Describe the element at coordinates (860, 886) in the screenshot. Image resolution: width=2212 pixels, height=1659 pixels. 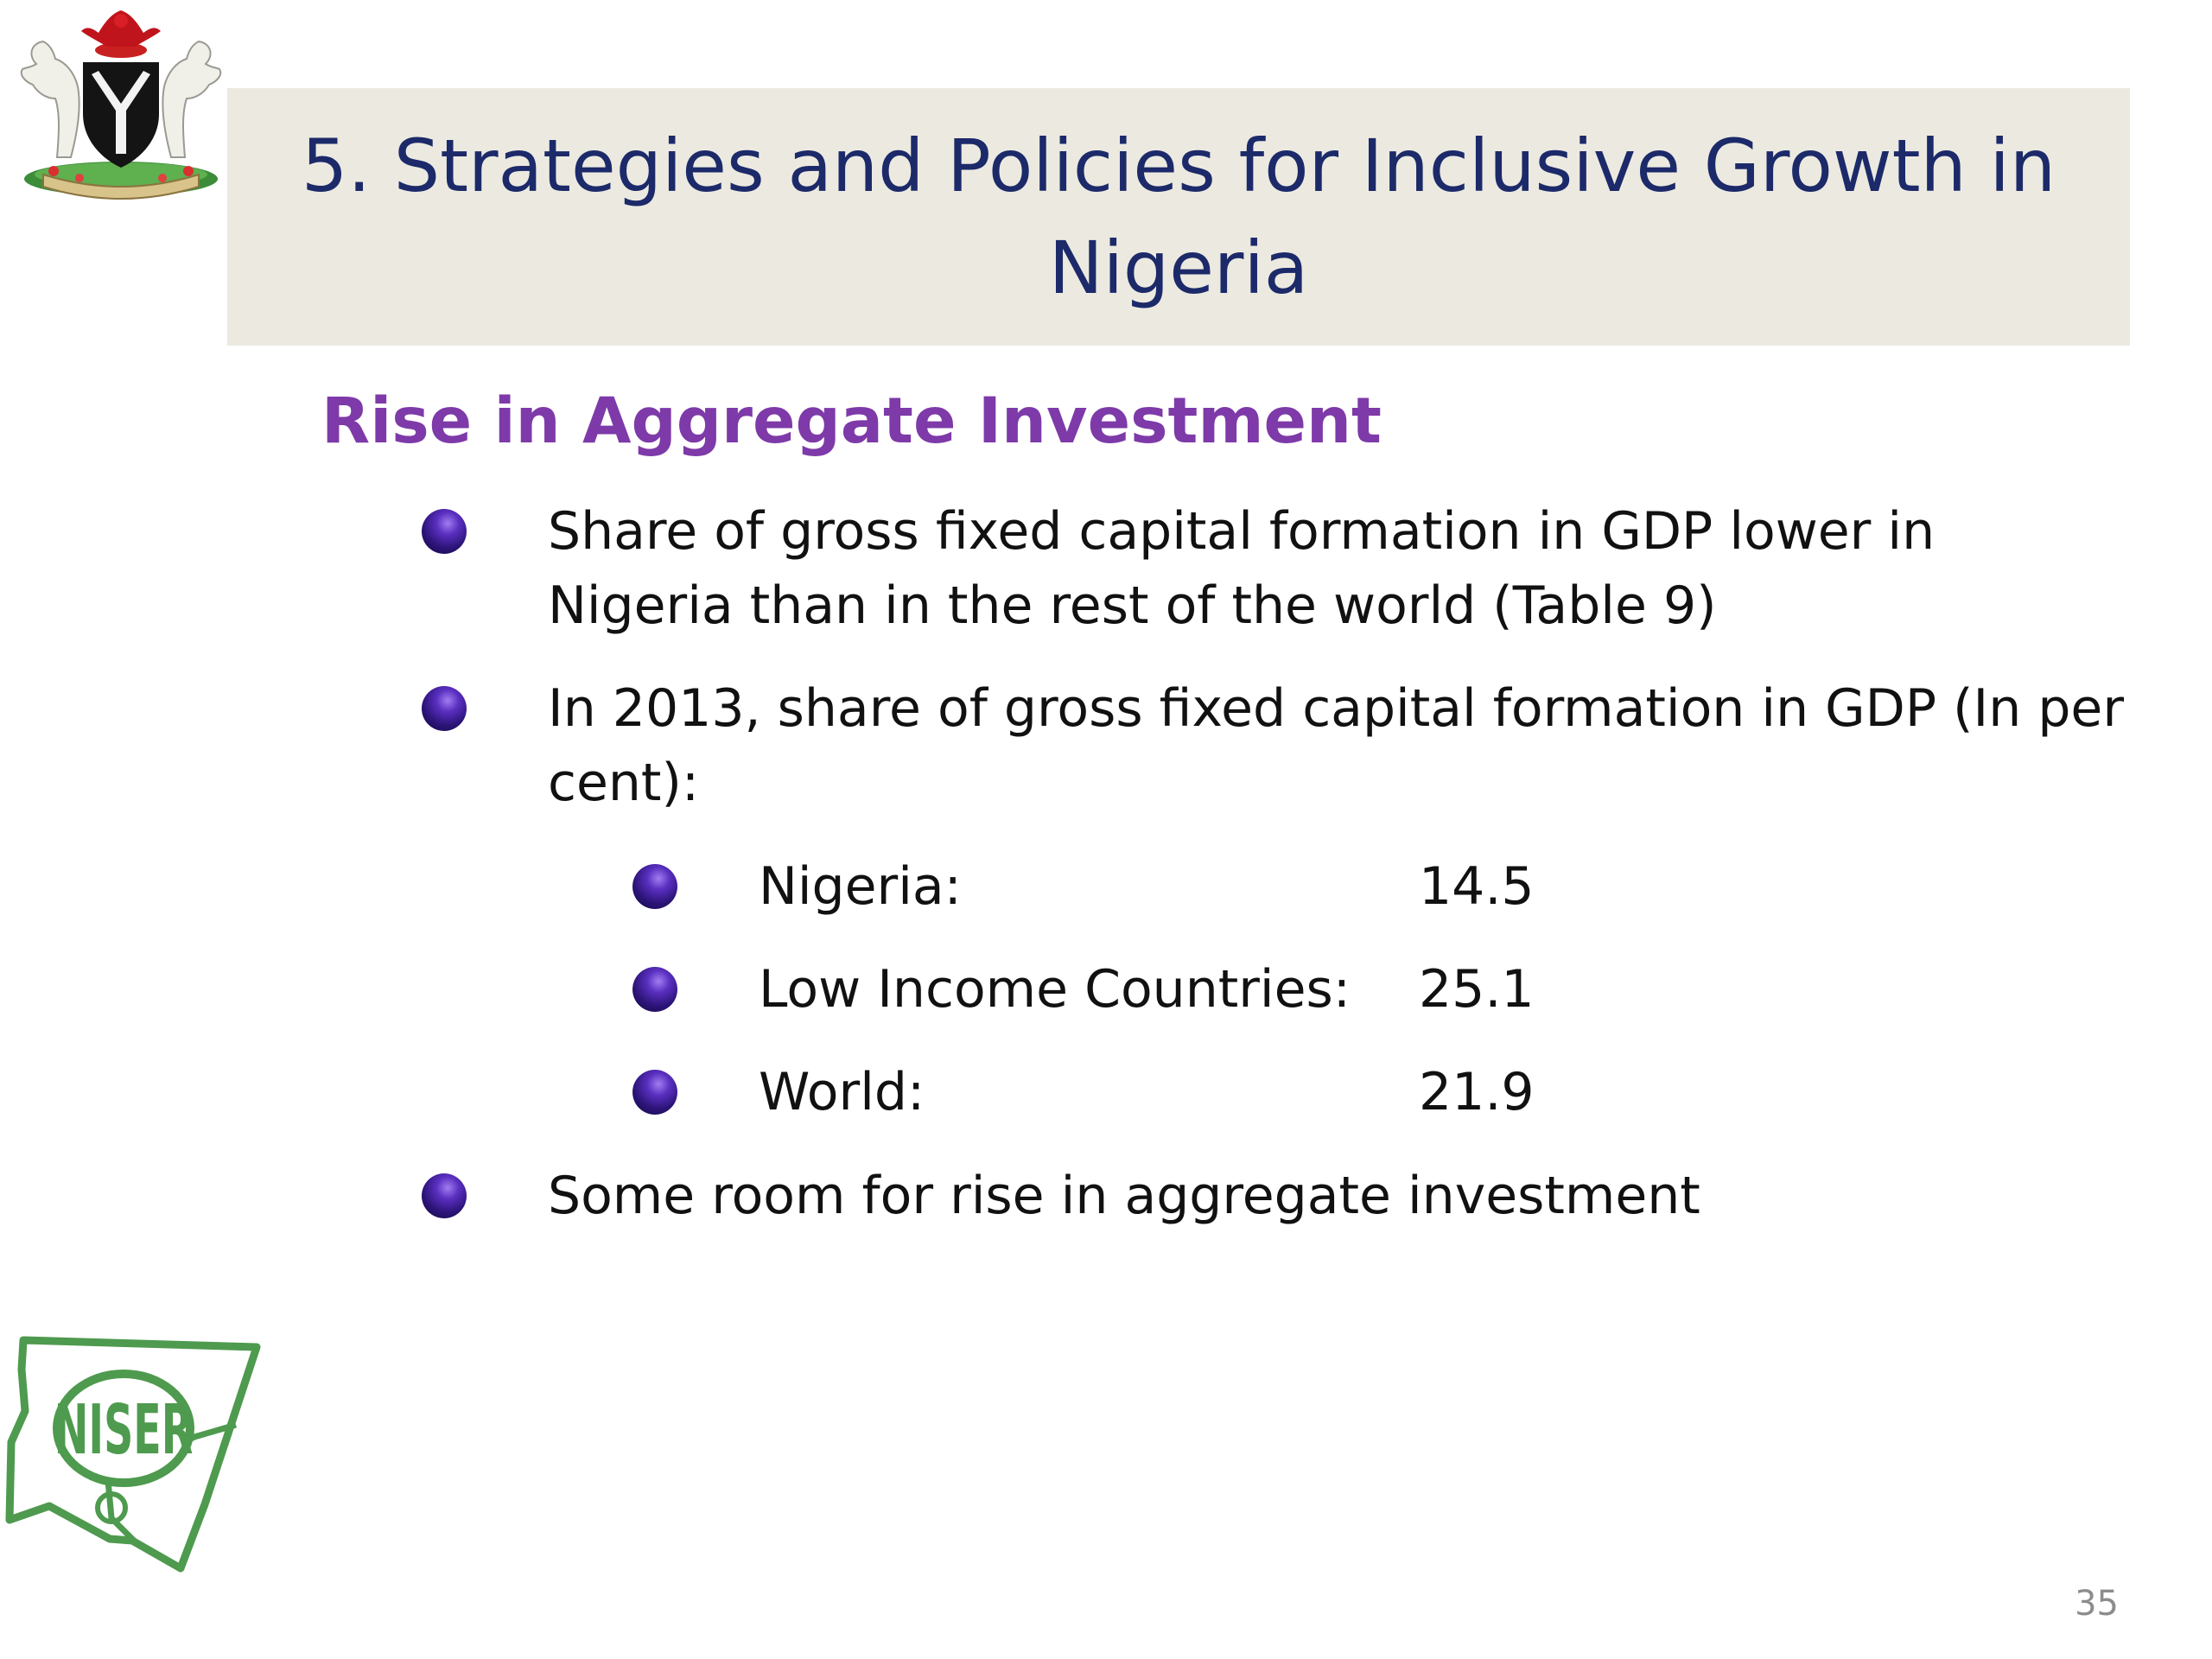
I see `sub-bullet-label: Nigeria:` at that location.